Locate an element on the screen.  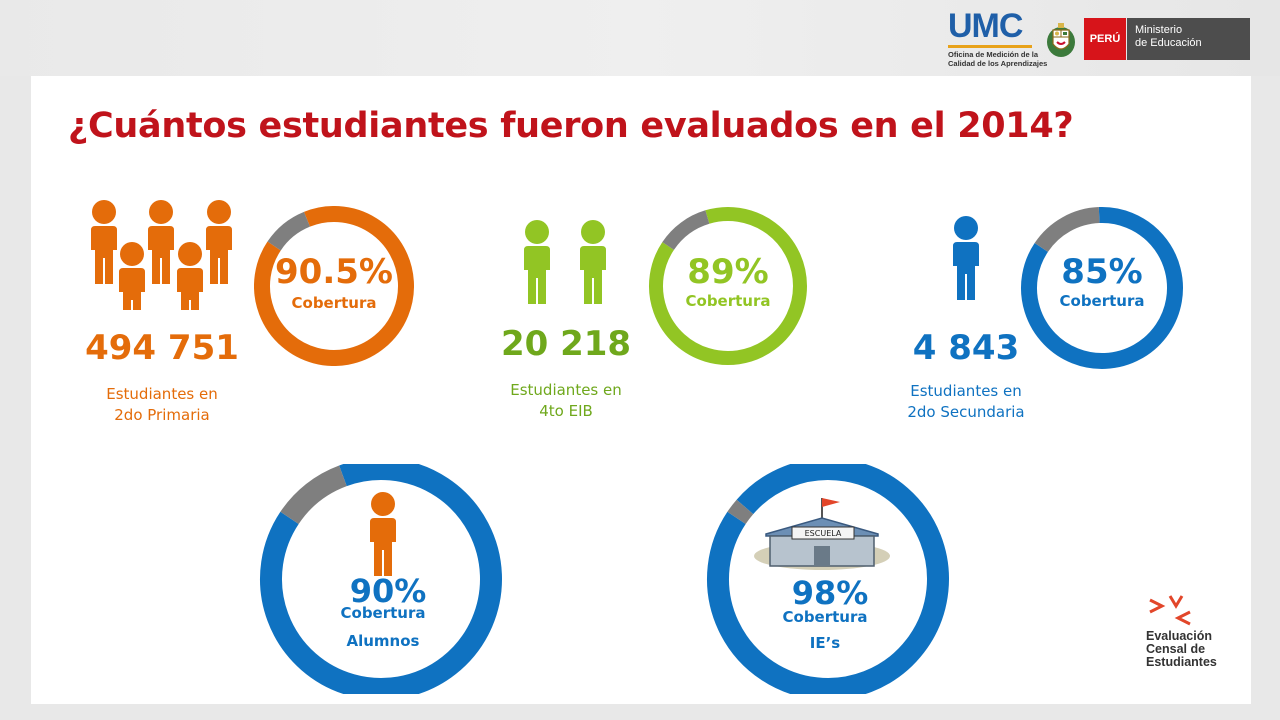
donut-chart-secundaria is located at coordinates (1102, 288).